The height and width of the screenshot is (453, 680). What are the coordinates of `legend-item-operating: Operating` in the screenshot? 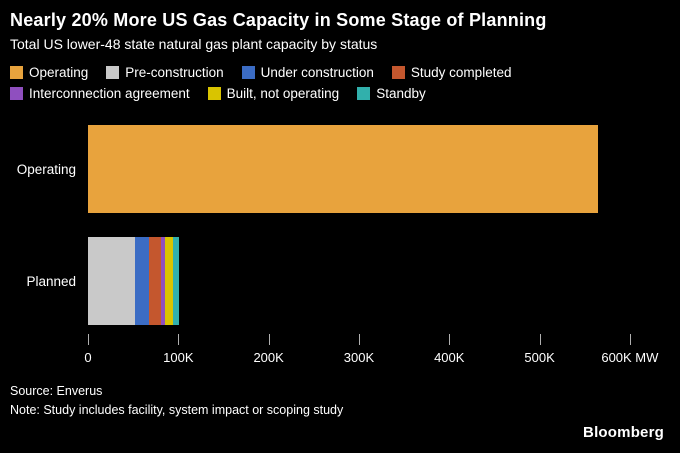 It's located at (49, 72).